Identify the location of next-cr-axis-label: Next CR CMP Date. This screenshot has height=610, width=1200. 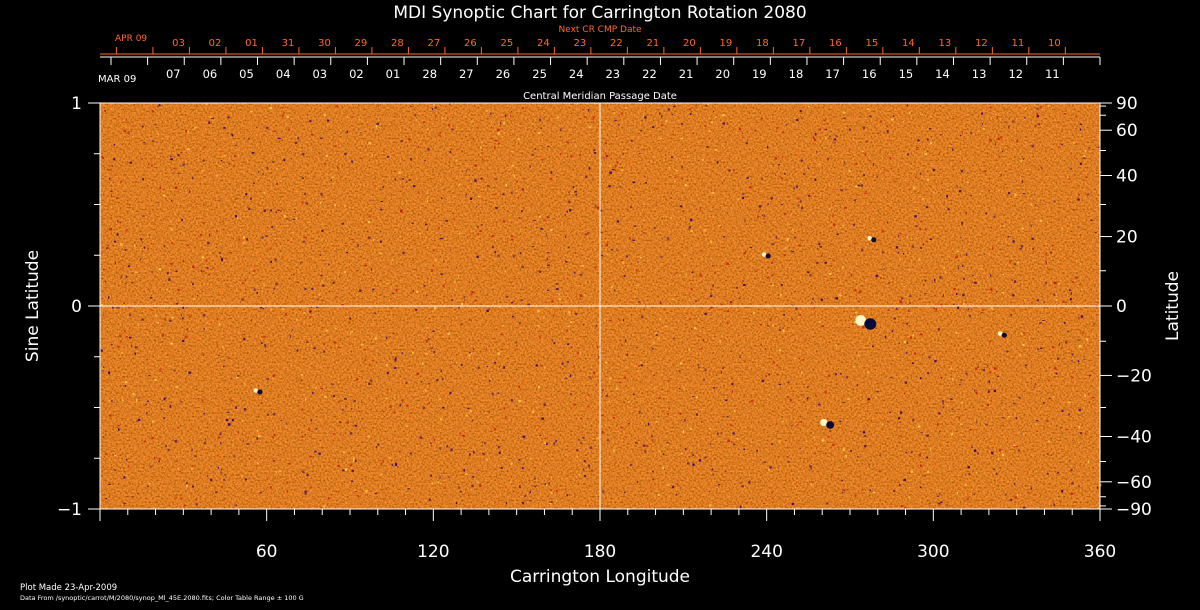
(600, 30).